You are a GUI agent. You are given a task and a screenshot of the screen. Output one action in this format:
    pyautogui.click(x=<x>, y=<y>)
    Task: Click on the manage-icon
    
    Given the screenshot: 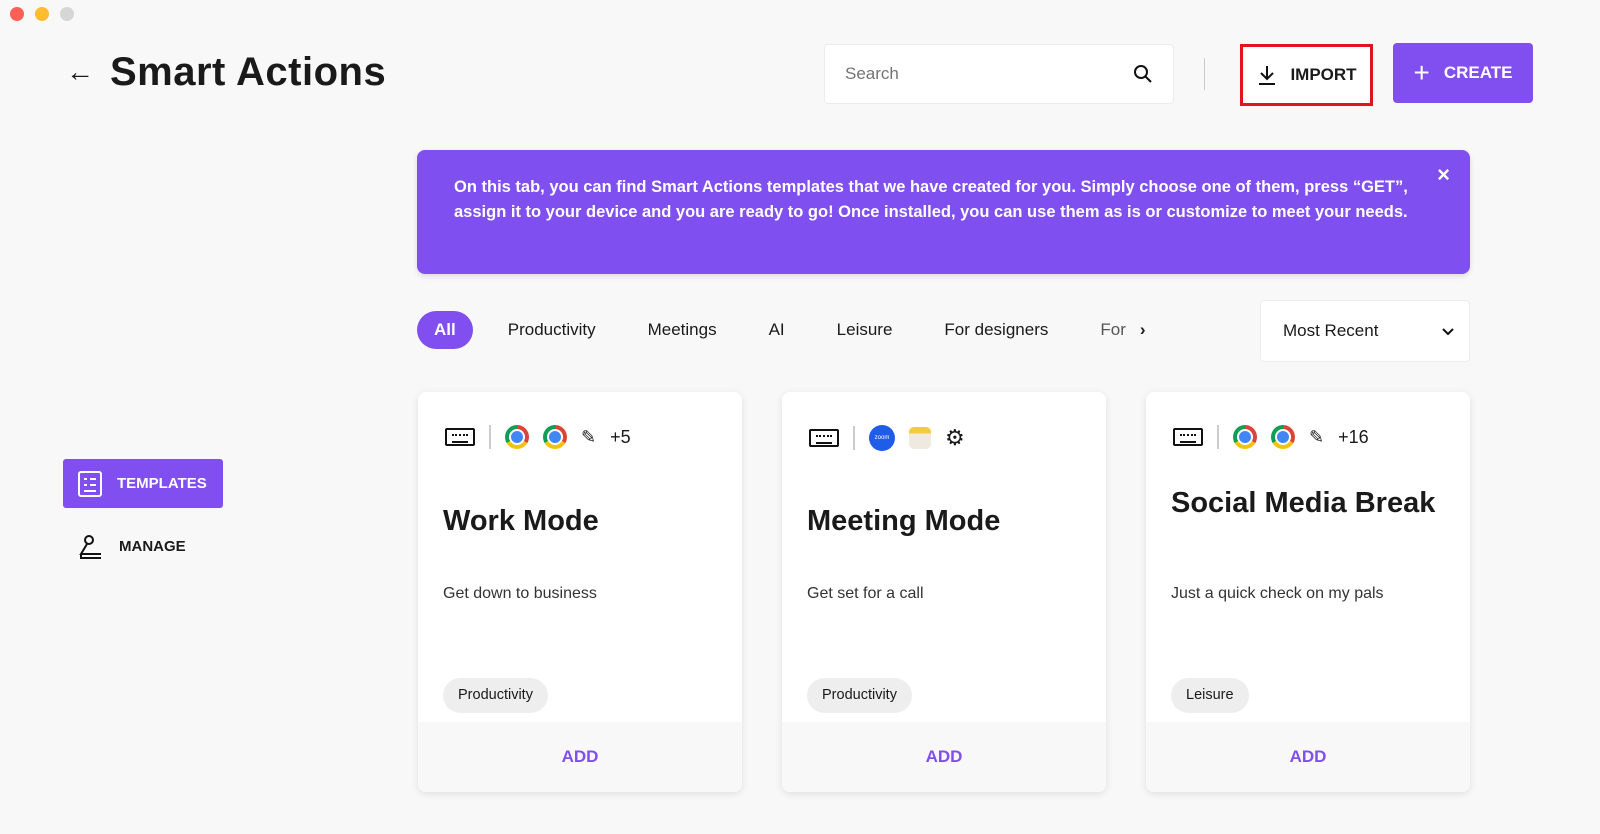 What is the action you would take?
    pyautogui.click(x=90, y=546)
    